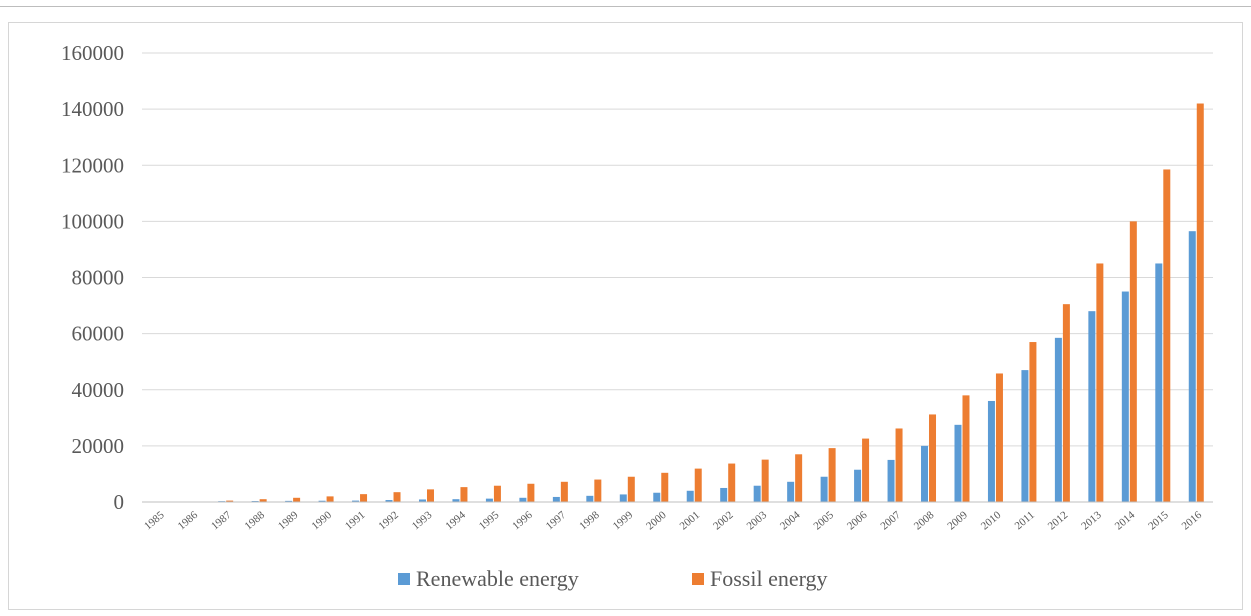  Describe the element at coordinates (757, 521) in the screenshot. I see `x-tick-label: 2003` at that location.